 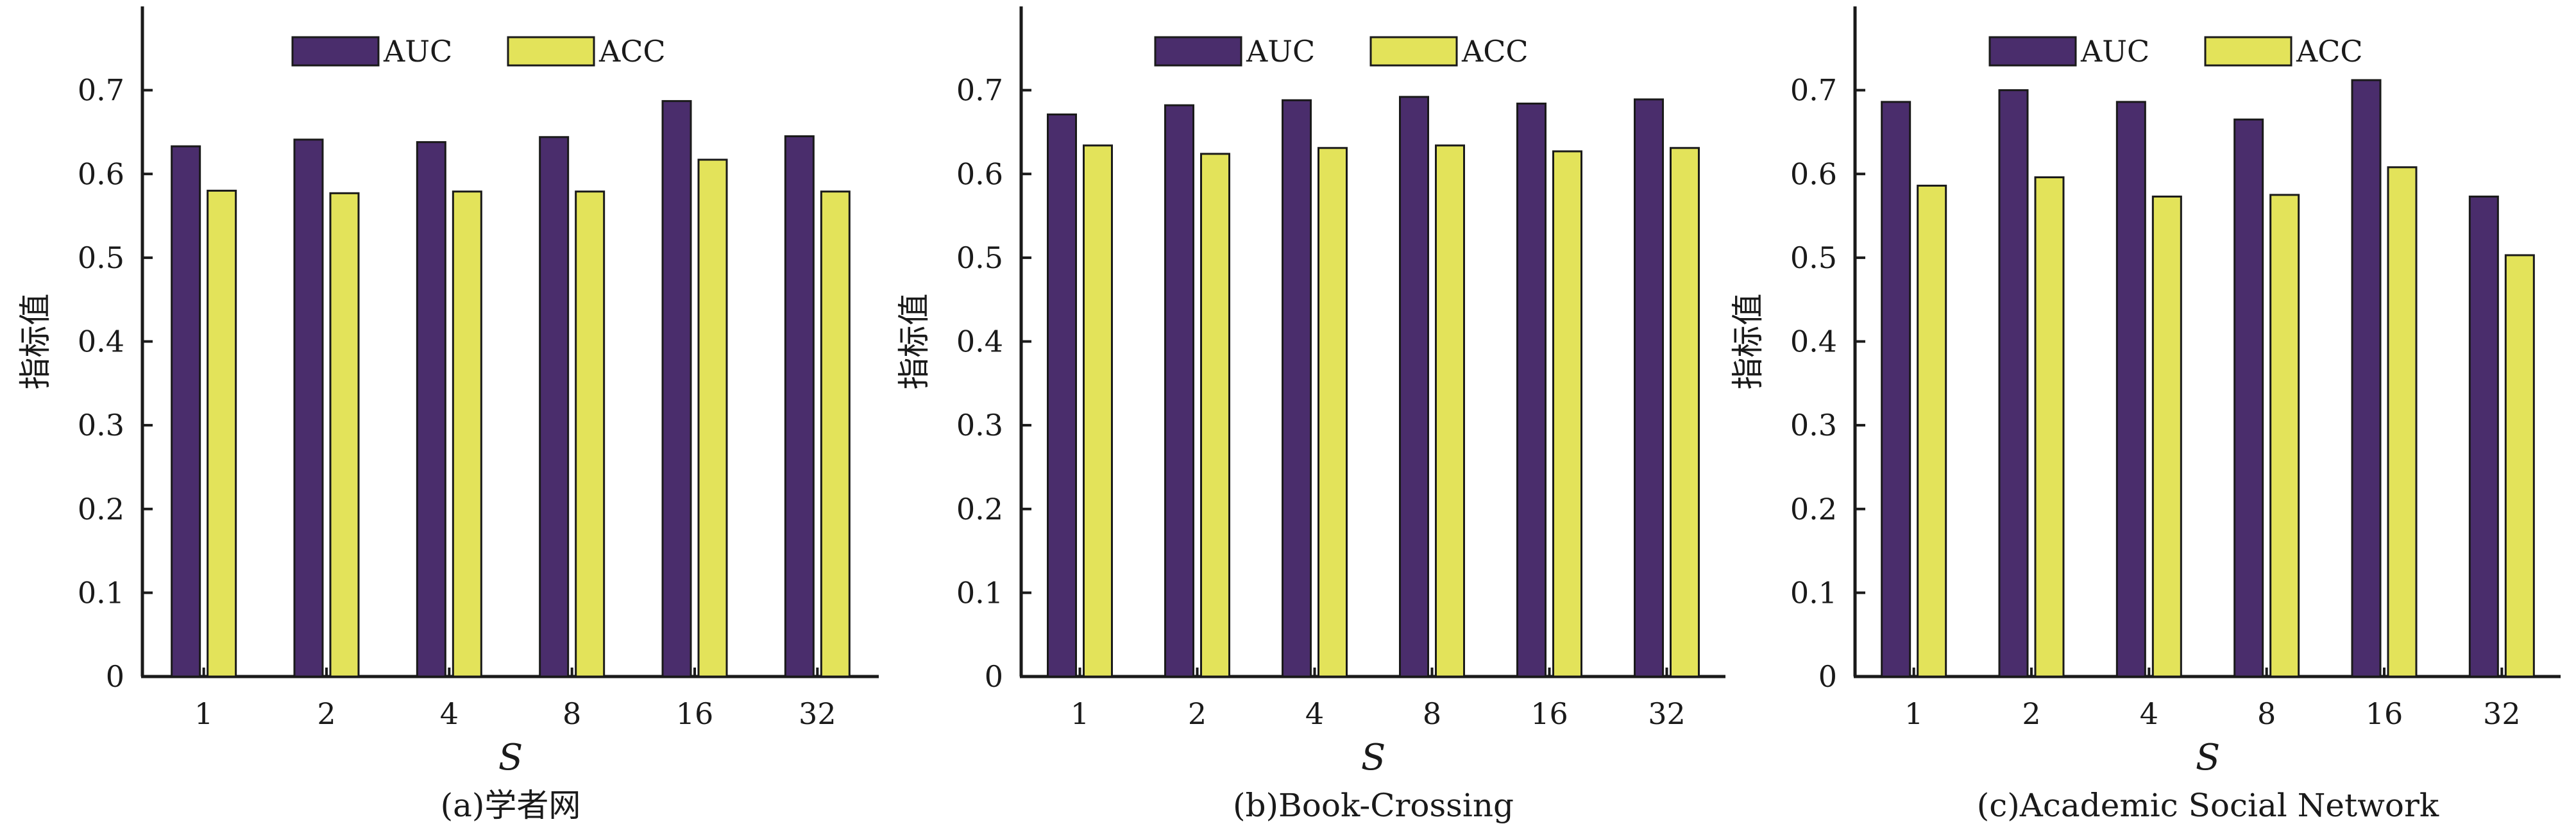 I want to click on chart-caption: (c)Academic Social Network, so click(x=2208, y=805).